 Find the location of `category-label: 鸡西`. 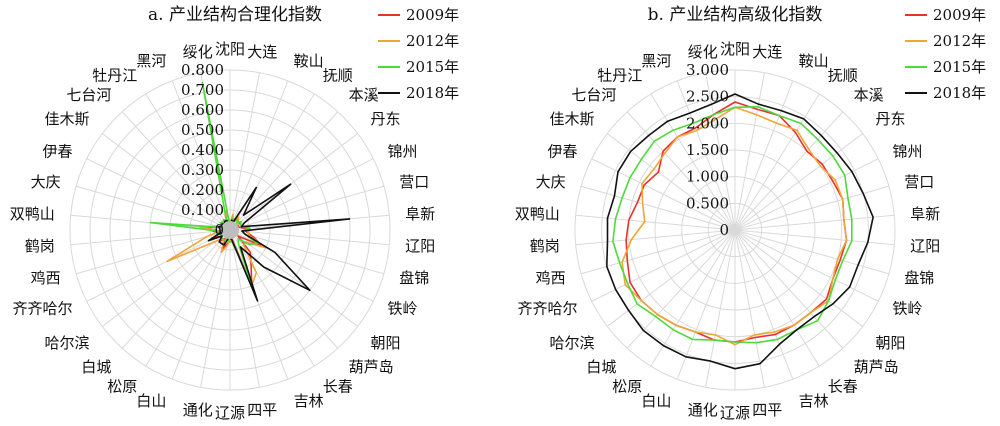

category-label: 鸡西 is located at coordinates (551, 278).